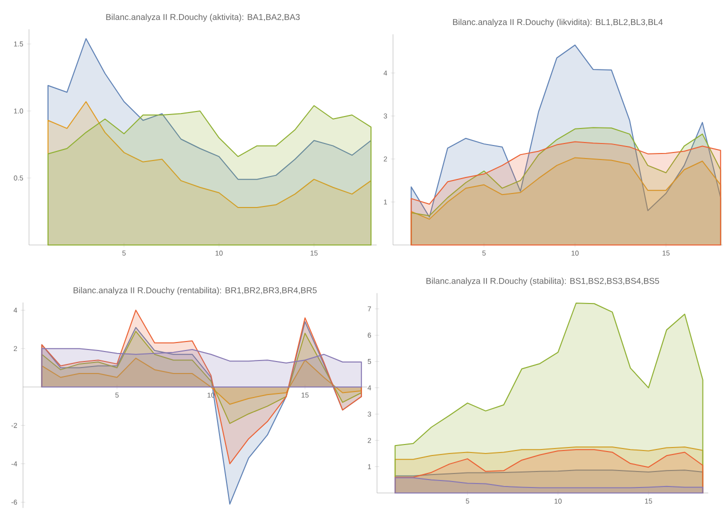 The image size is (724, 510). I want to click on chart-title: Bilanc.analyza II R.Douchy (rentabilita): BR1,BR2,BR3,BR4,BR5, so click(195, 291).